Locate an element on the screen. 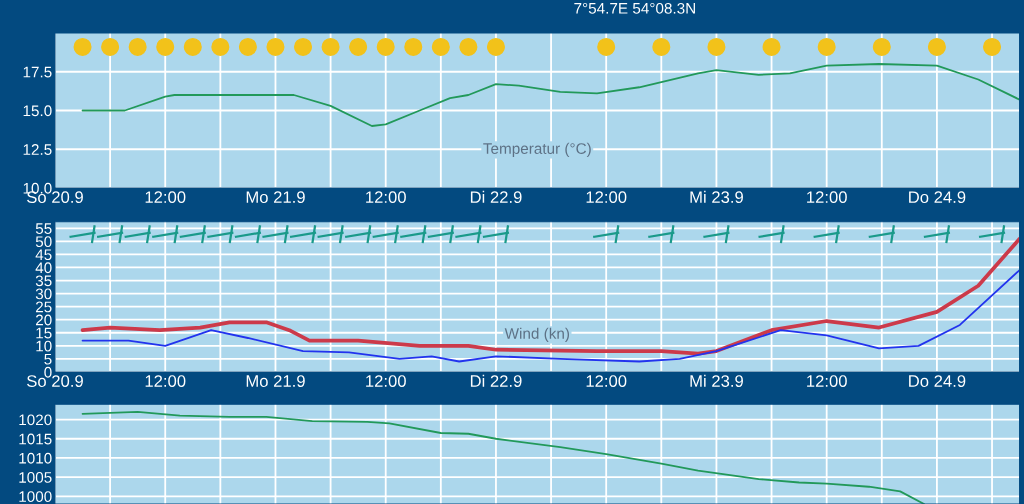 The height and width of the screenshot is (504, 1024). y-tick-label: 55 is located at coordinates (43, 228).